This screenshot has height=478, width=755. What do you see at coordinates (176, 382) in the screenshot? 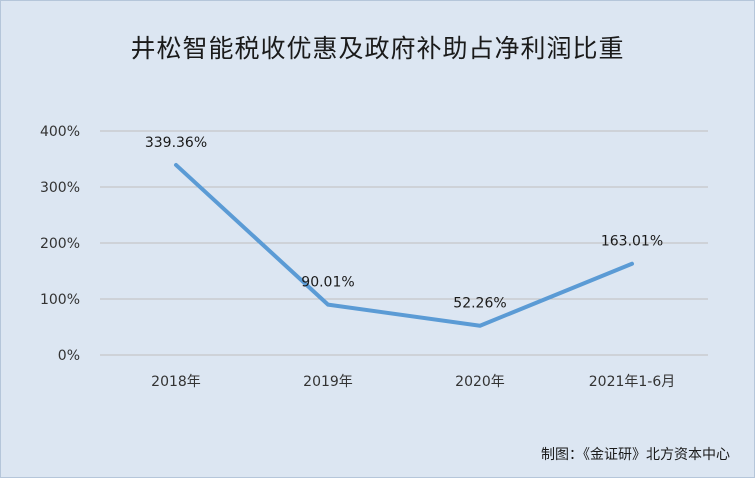
I see `x-tick-label: 2018年` at bounding box center [176, 382].